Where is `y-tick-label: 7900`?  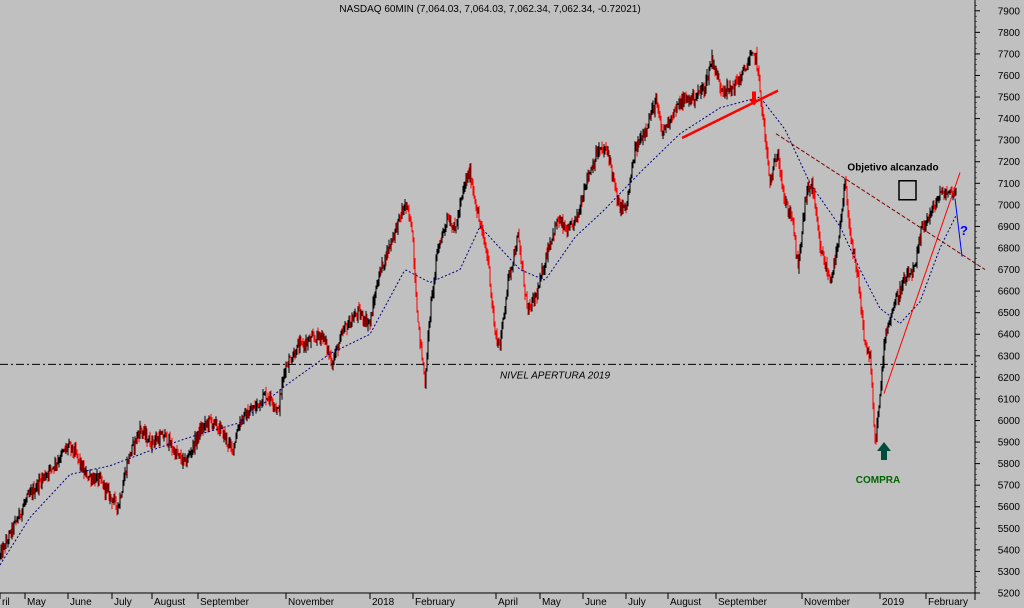 y-tick-label: 7900 is located at coordinates (1009, 11).